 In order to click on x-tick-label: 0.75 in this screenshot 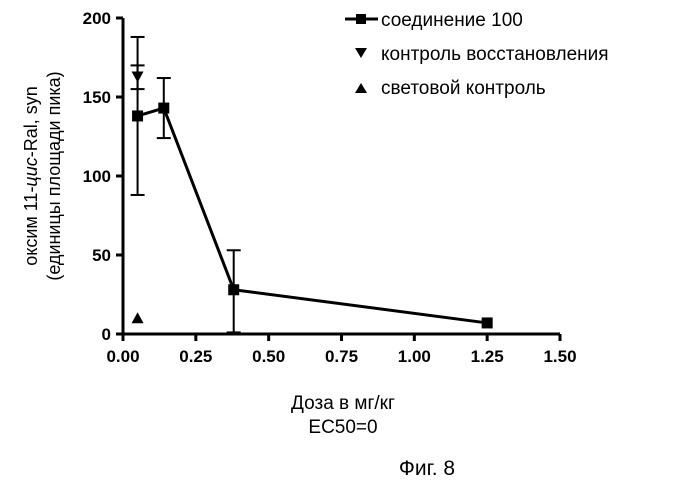, I will do `click(341, 356)`.